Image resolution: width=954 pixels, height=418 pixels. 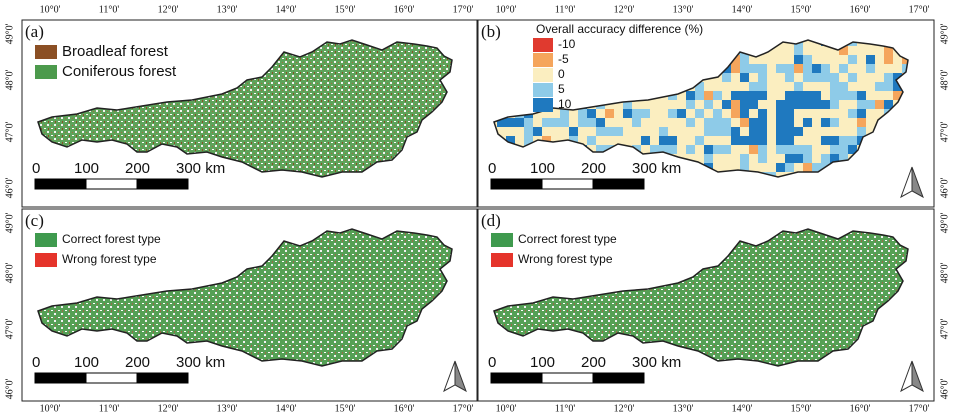 I want to click on longitude-label: 11°0', so click(x=565, y=408).